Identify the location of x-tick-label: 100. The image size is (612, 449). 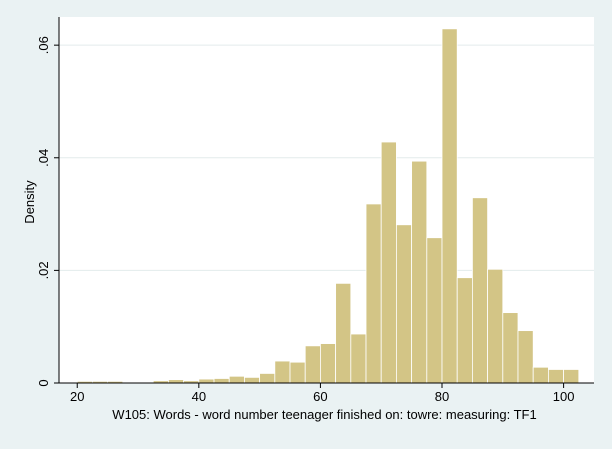
(564, 396).